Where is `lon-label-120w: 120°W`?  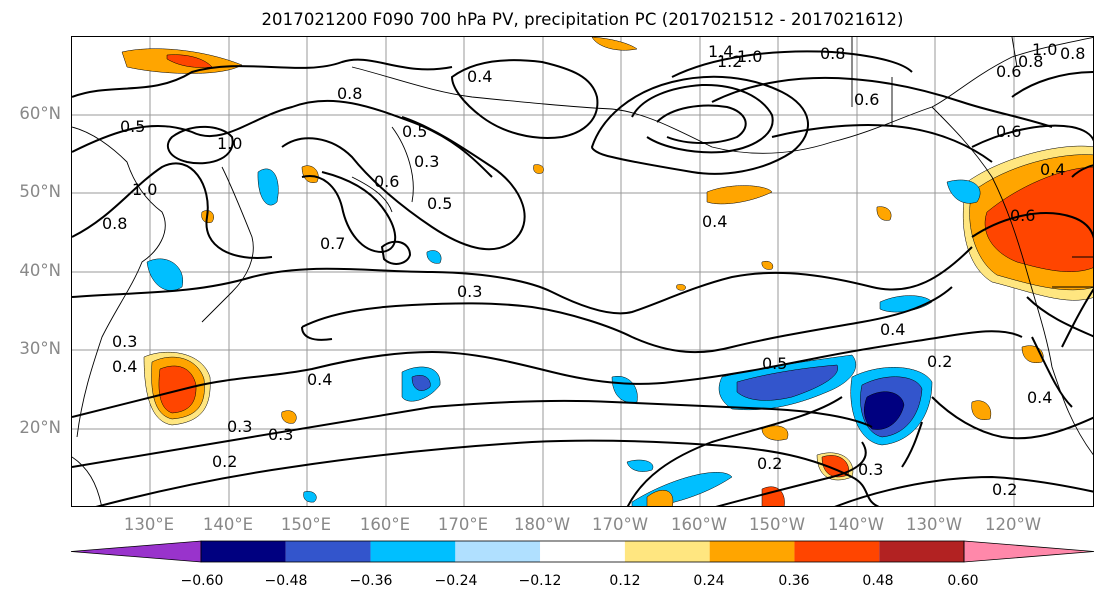 lon-label-120w: 120°W is located at coordinates (1013, 524).